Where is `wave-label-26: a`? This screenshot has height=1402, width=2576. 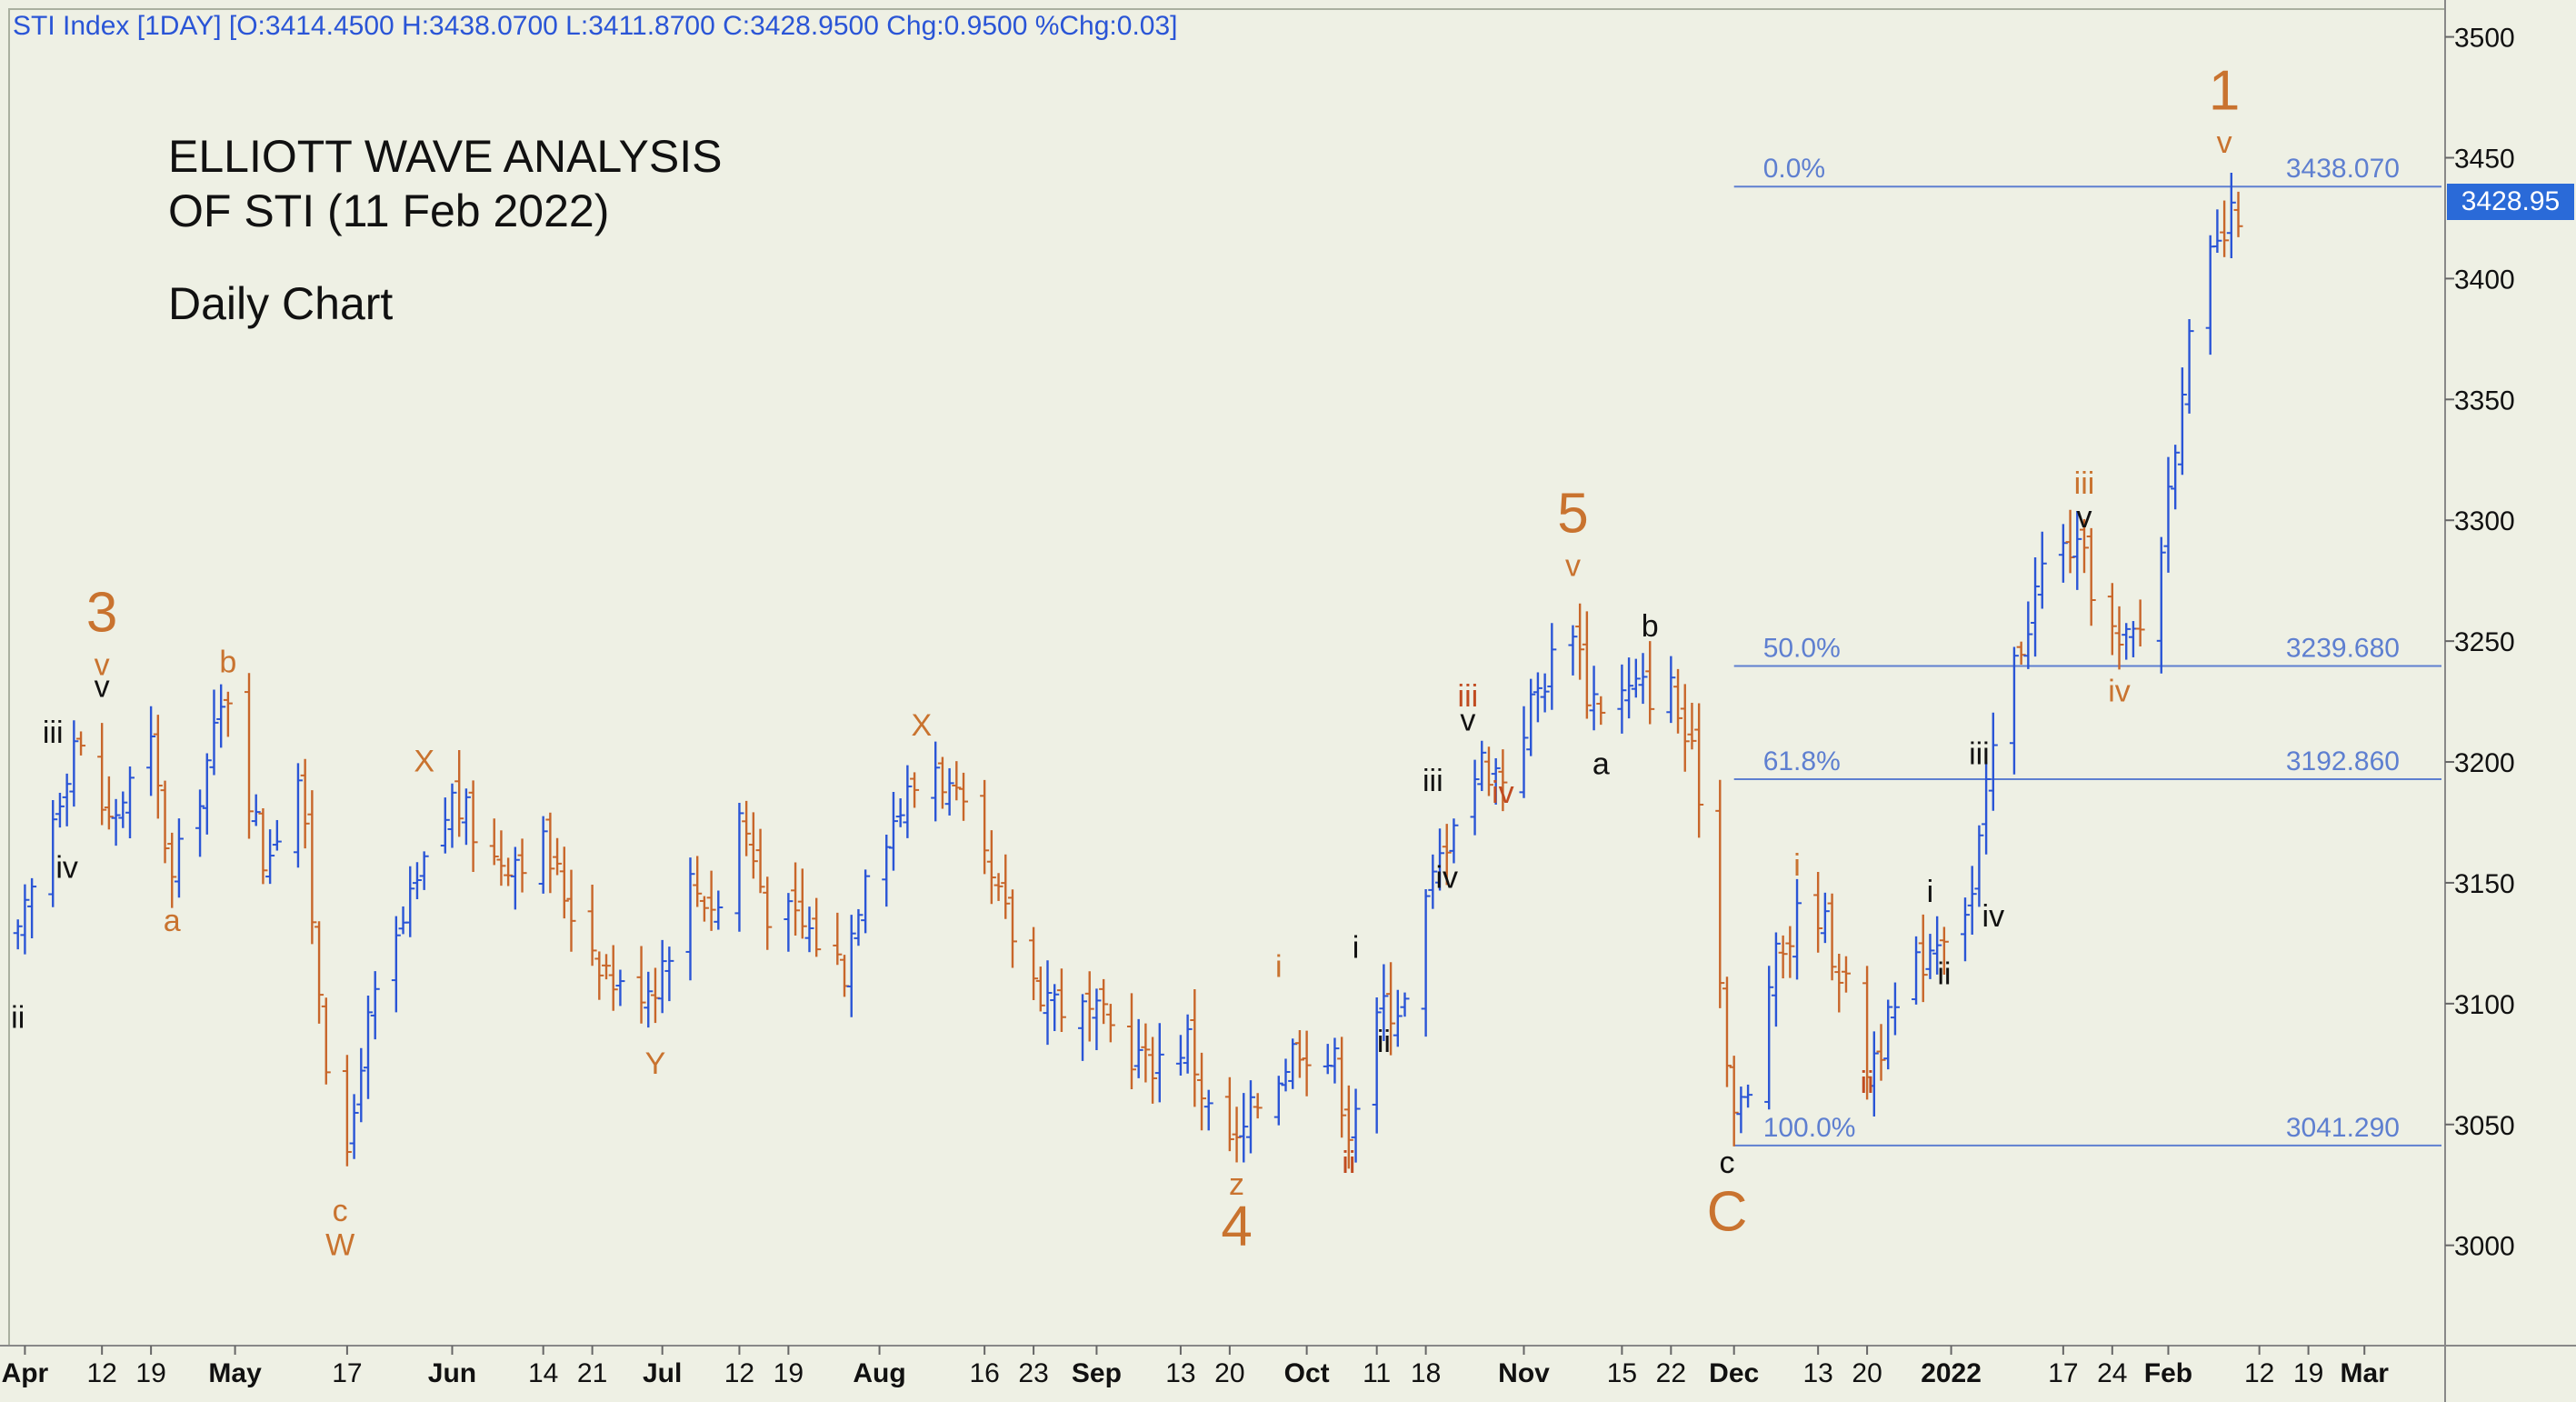 wave-label-26: a is located at coordinates (1601, 763).